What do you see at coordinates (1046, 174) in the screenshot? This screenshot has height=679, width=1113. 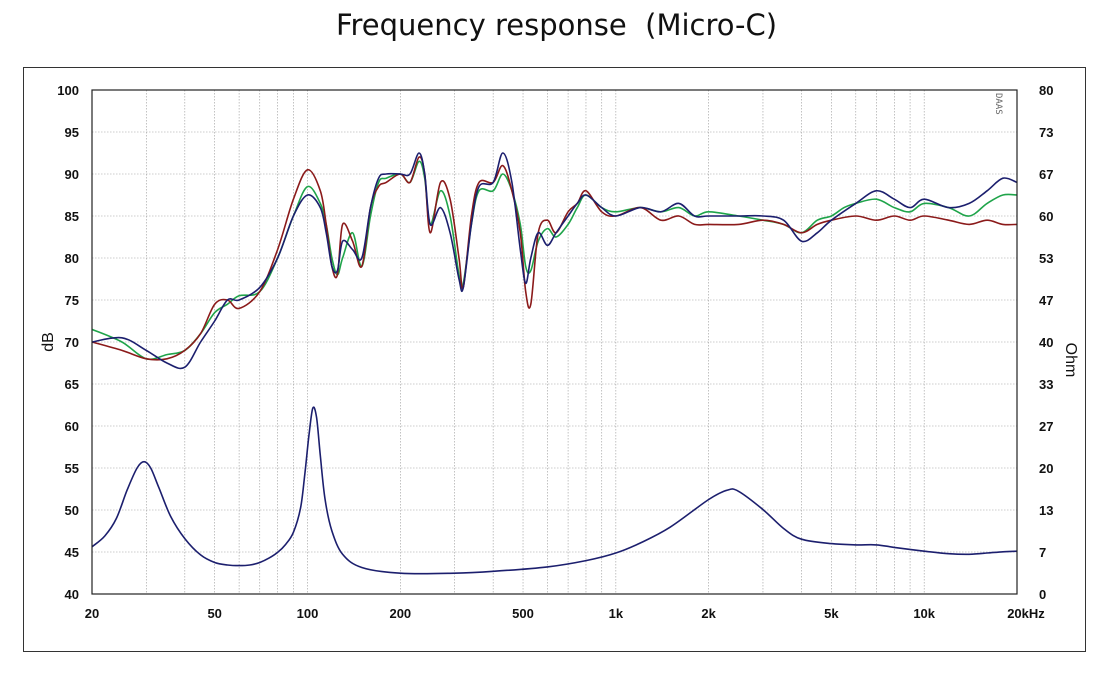 I see `y2-tick-label: 67` at bounding box center [1046, 174].